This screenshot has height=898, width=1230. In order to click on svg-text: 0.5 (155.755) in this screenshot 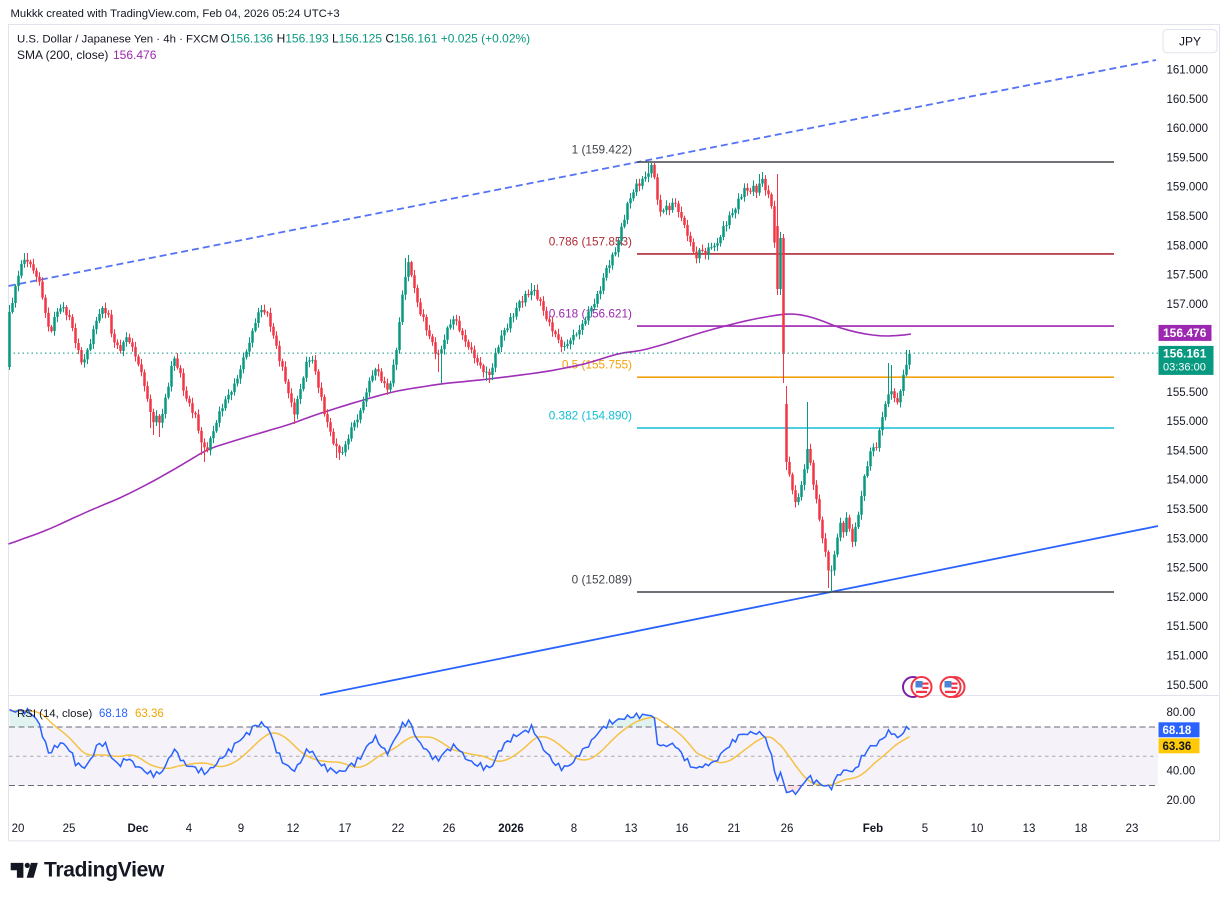, I will do `click(597, 365)`.